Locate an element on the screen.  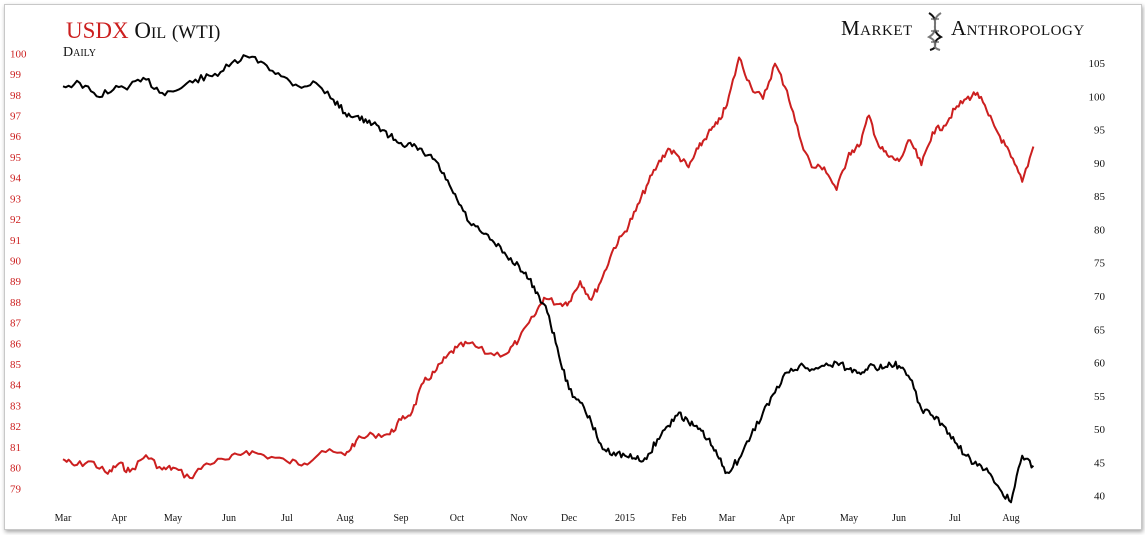
left-tick-label: 99 is located at coordinates (16, 75).